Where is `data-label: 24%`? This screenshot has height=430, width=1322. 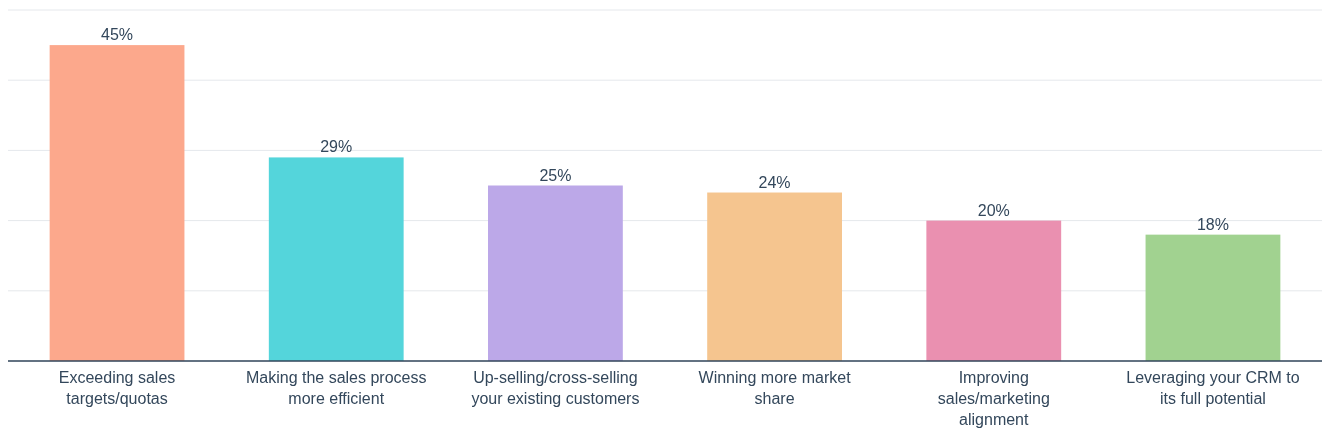 data-label: 24% is located at coordinates (774, 182).